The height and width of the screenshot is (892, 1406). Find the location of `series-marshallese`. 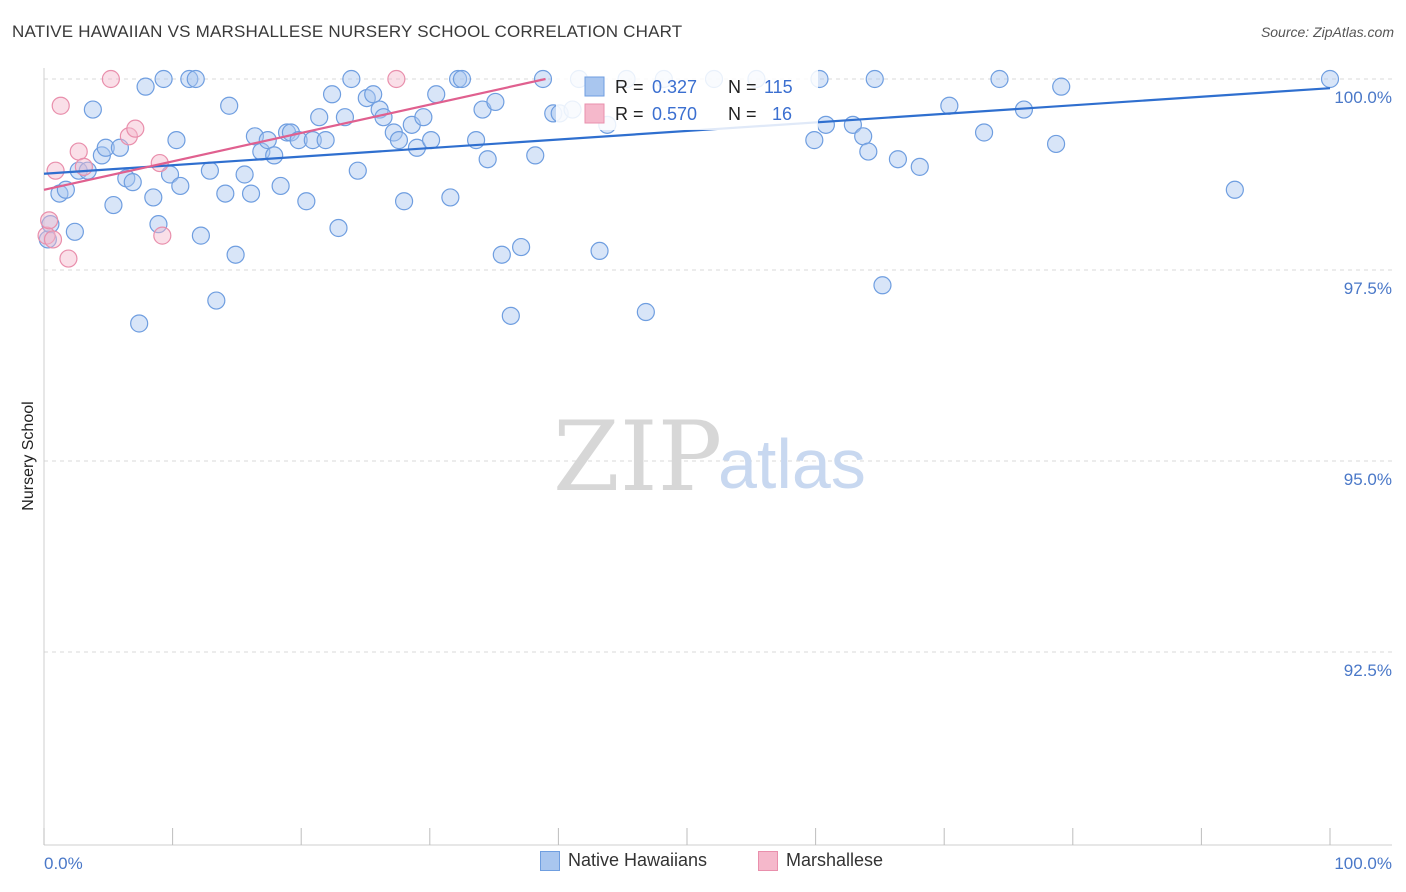

series-marshallese is located at coordinates (221, 168).